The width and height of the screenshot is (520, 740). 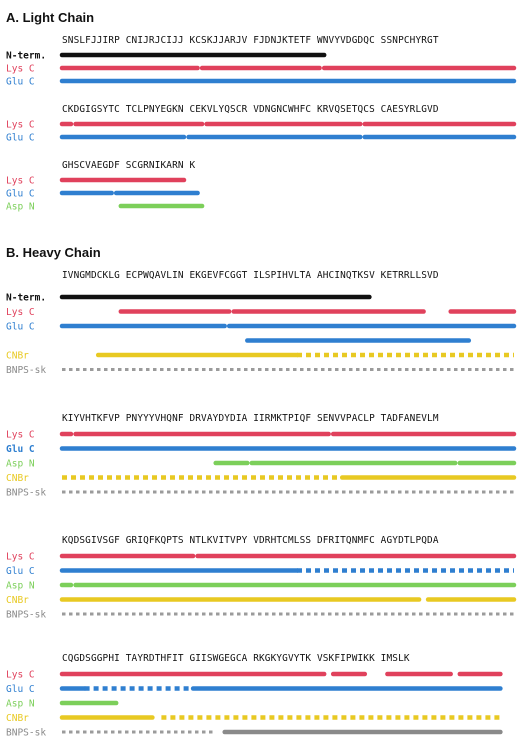 I want to click on light-chain-sequence-3: GHSCVAEGDF SCGRNIKARN K, so click(x=128, y=165).